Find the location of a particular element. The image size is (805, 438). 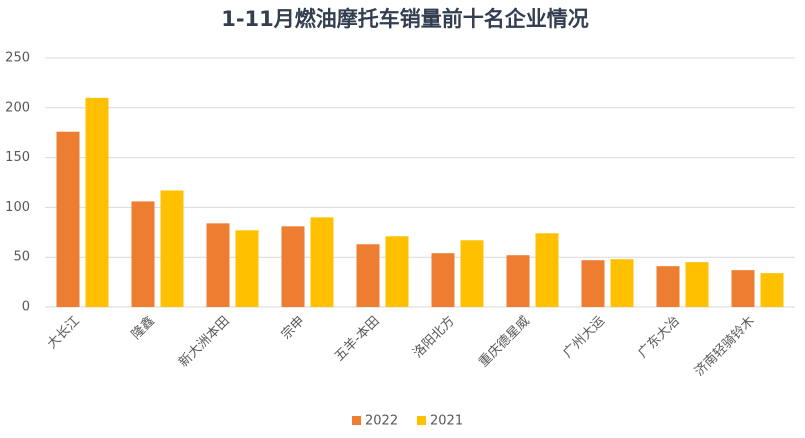

x-tick-label: 新大洲本田 is located at coordinates (204, 341).